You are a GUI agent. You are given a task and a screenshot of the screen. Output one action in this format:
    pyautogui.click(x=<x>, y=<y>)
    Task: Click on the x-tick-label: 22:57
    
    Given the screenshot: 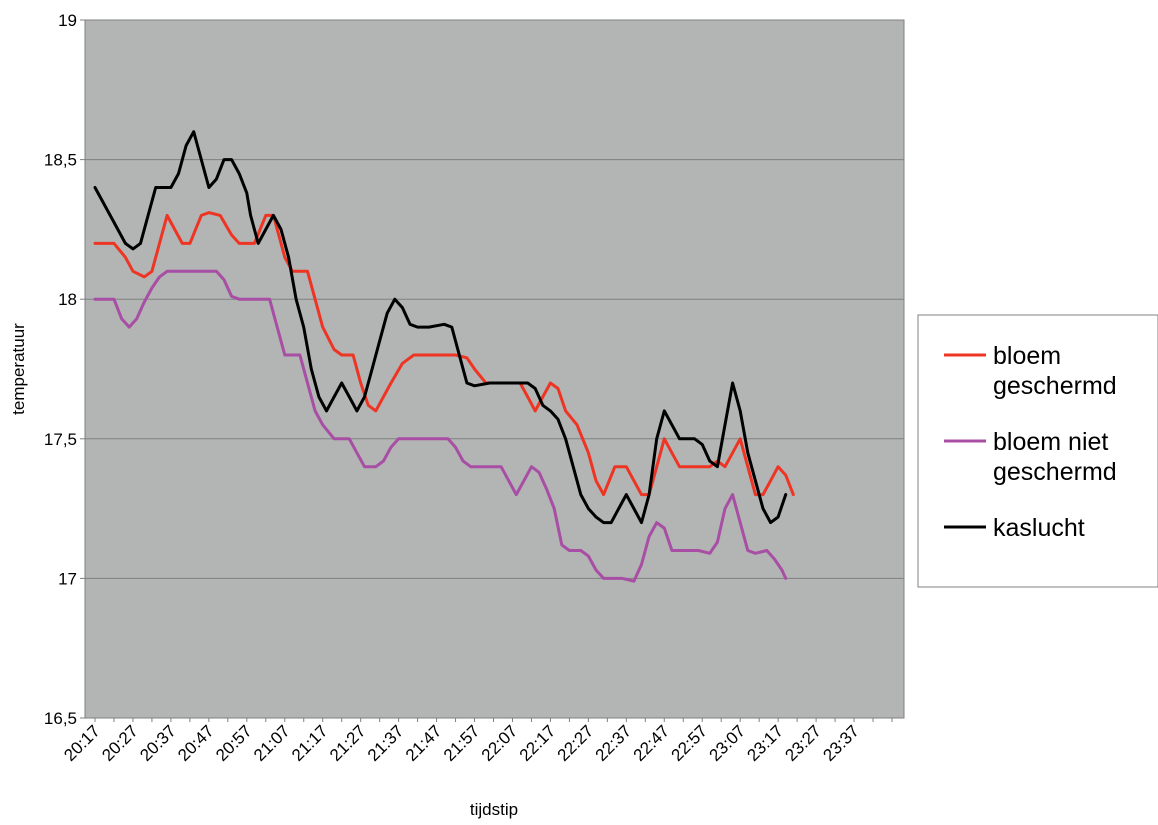 What is the action you would take?
    pyautogui.click(x=690, y=743)
    